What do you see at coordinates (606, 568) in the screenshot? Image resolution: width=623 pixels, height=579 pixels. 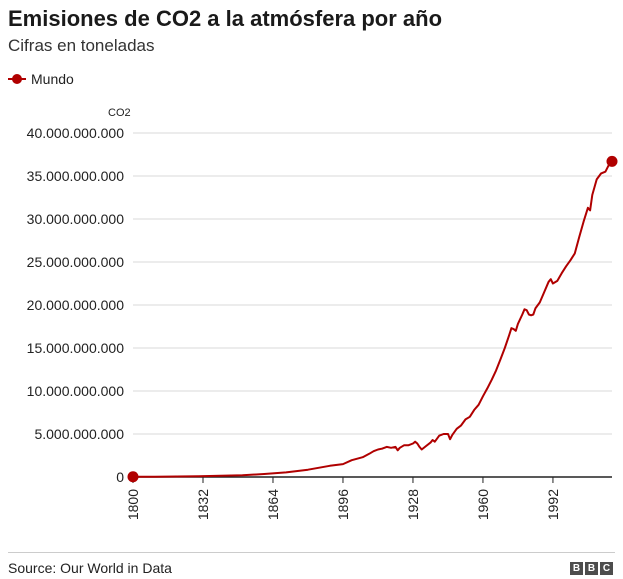 I see `bbc-logo-letter-3: C` at bounding box center [606, 568].